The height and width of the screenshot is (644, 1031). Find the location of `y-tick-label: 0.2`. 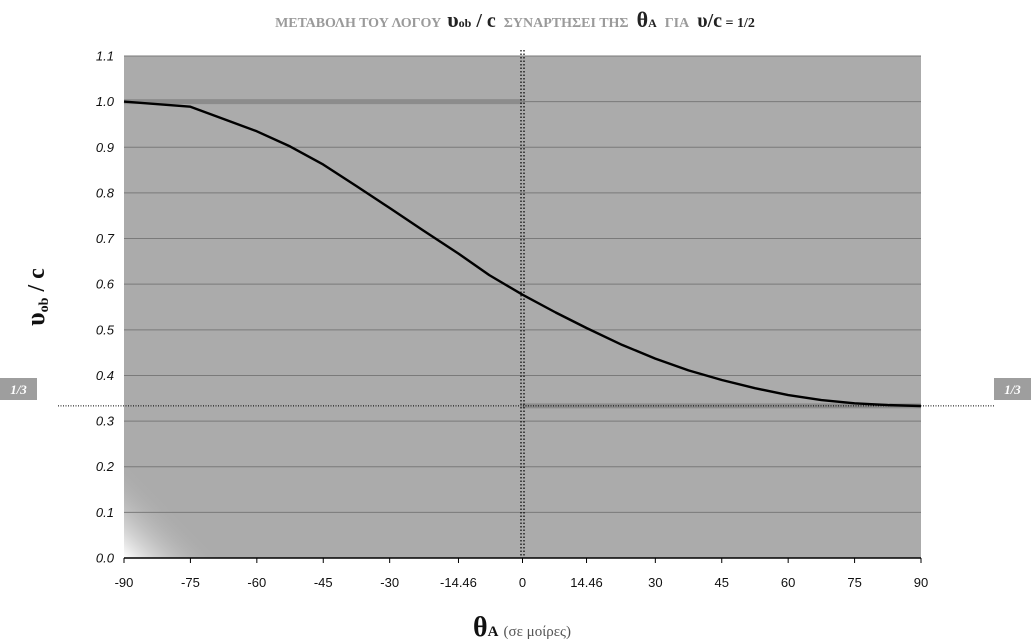

y-tick-label: 0.2 is located at coordinates (105, 466).